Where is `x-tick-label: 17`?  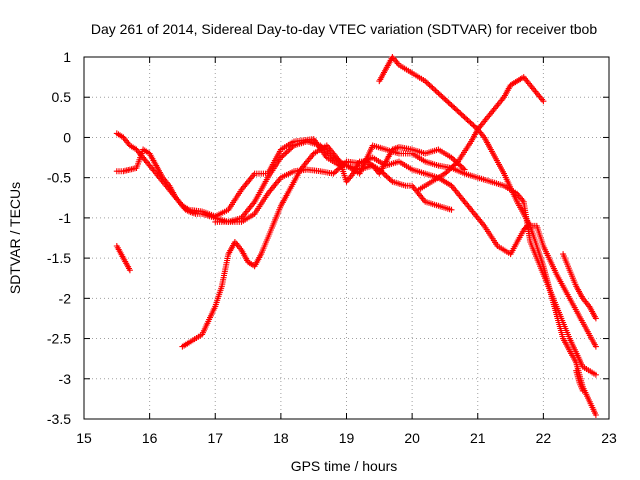 x-tick-label: 17 is located at coordinates (215, 438).